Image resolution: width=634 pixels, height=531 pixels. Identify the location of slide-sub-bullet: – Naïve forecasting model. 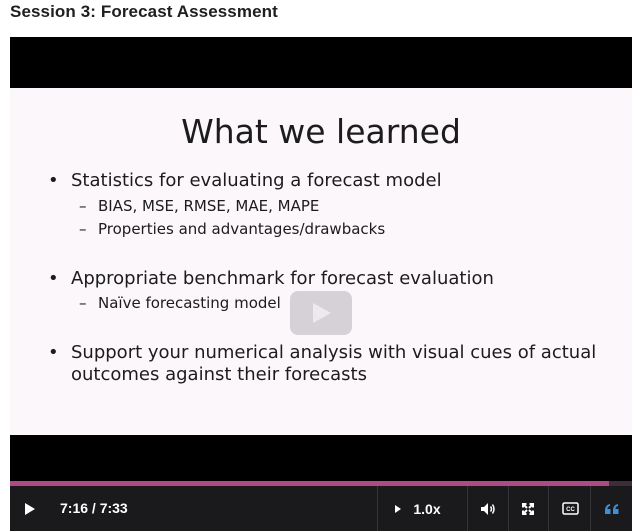
(180, 303).